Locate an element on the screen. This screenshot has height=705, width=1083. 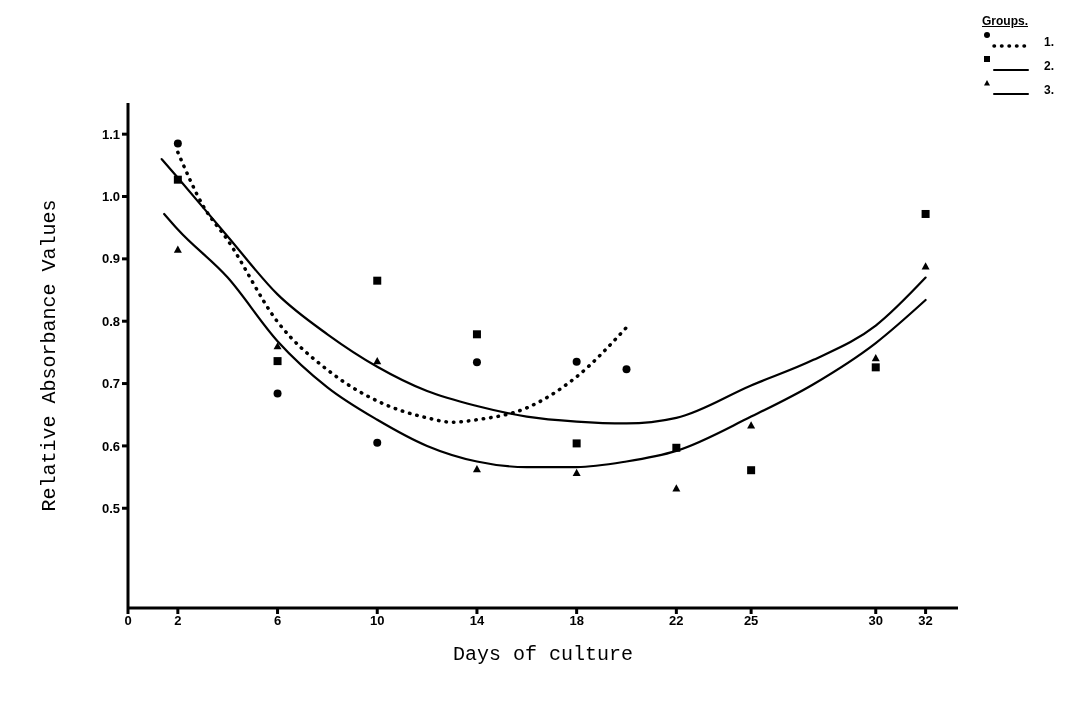
x-axis-title: Days of culture is located at coordinates (543, 654).